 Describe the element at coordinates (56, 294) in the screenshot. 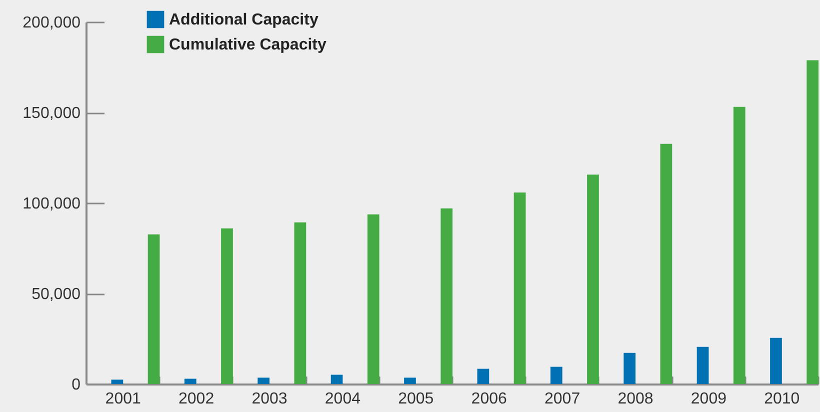

I see `y-tick-label: 50,000` at that location.